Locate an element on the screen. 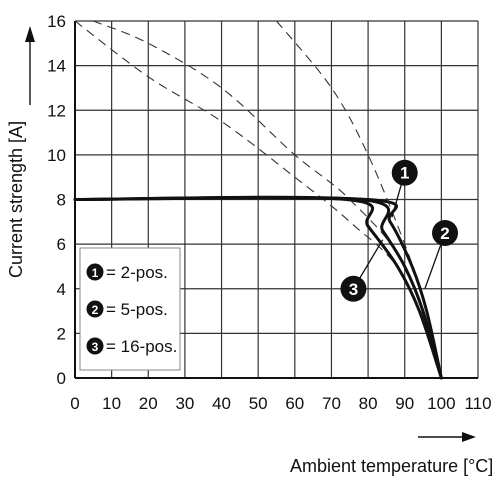 The width and height of the screenshot is (500, 500). x-tick-label: 20 is located at coordinates (148, 403).